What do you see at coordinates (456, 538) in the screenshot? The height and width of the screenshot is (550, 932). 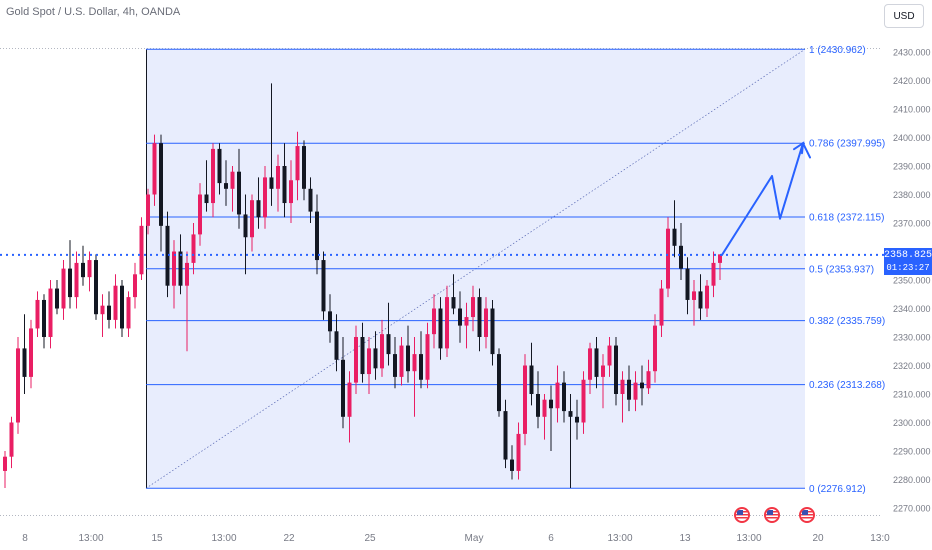 I see `time-axis: 8 13:00 15 13:00 22 25 May 6 13:00 13 13:00 20 13:0` at bounding box center [456, 538].